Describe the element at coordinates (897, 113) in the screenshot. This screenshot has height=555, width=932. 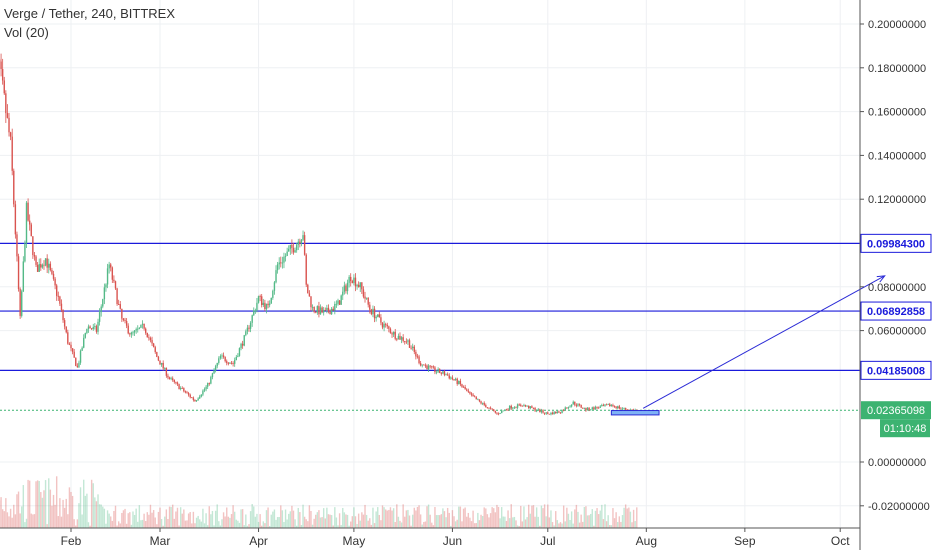
I see `y-tick-label: 0.16000000` at that location.